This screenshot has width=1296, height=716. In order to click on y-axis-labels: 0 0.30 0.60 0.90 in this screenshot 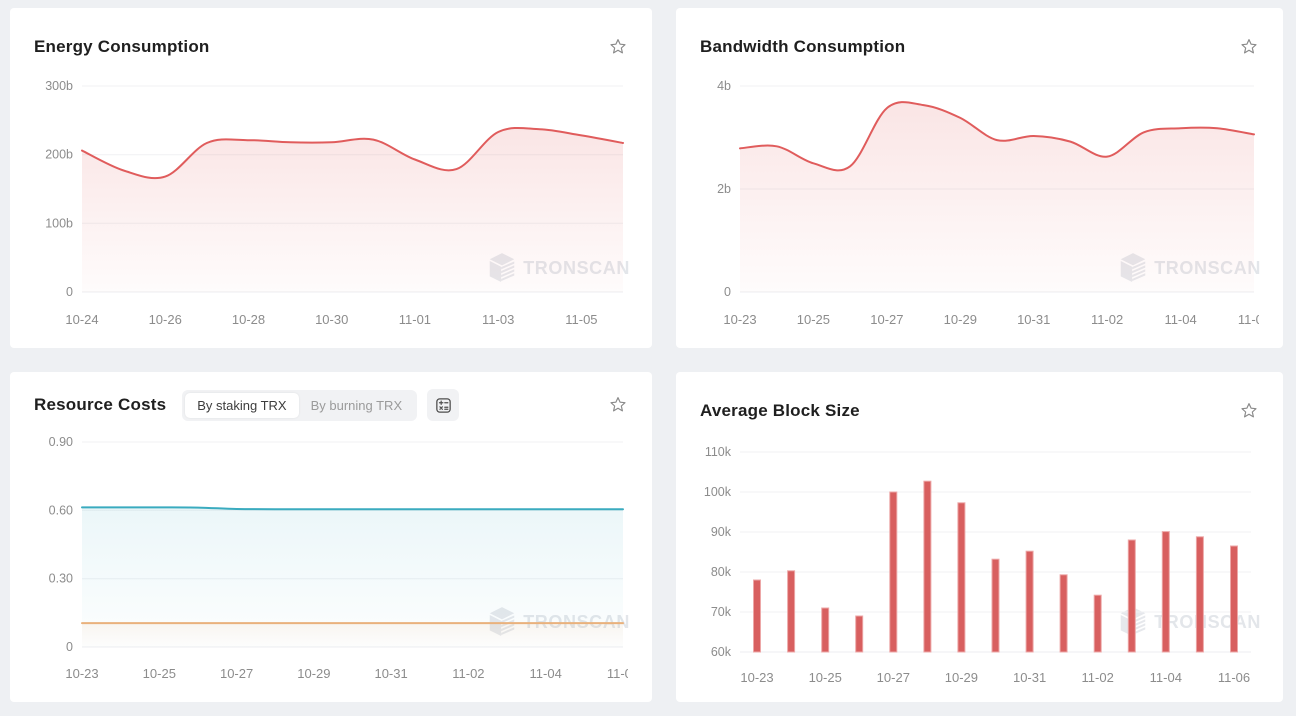, I will do `click(61, 544)`.